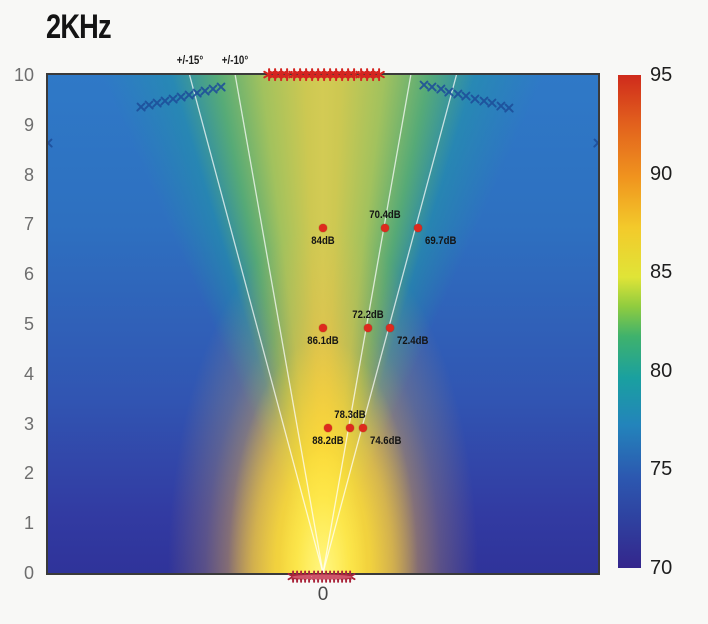 The height and width of the screenshot is (624, 708). I want to click on measurement-label: 88.2dB, so click(328, 440).